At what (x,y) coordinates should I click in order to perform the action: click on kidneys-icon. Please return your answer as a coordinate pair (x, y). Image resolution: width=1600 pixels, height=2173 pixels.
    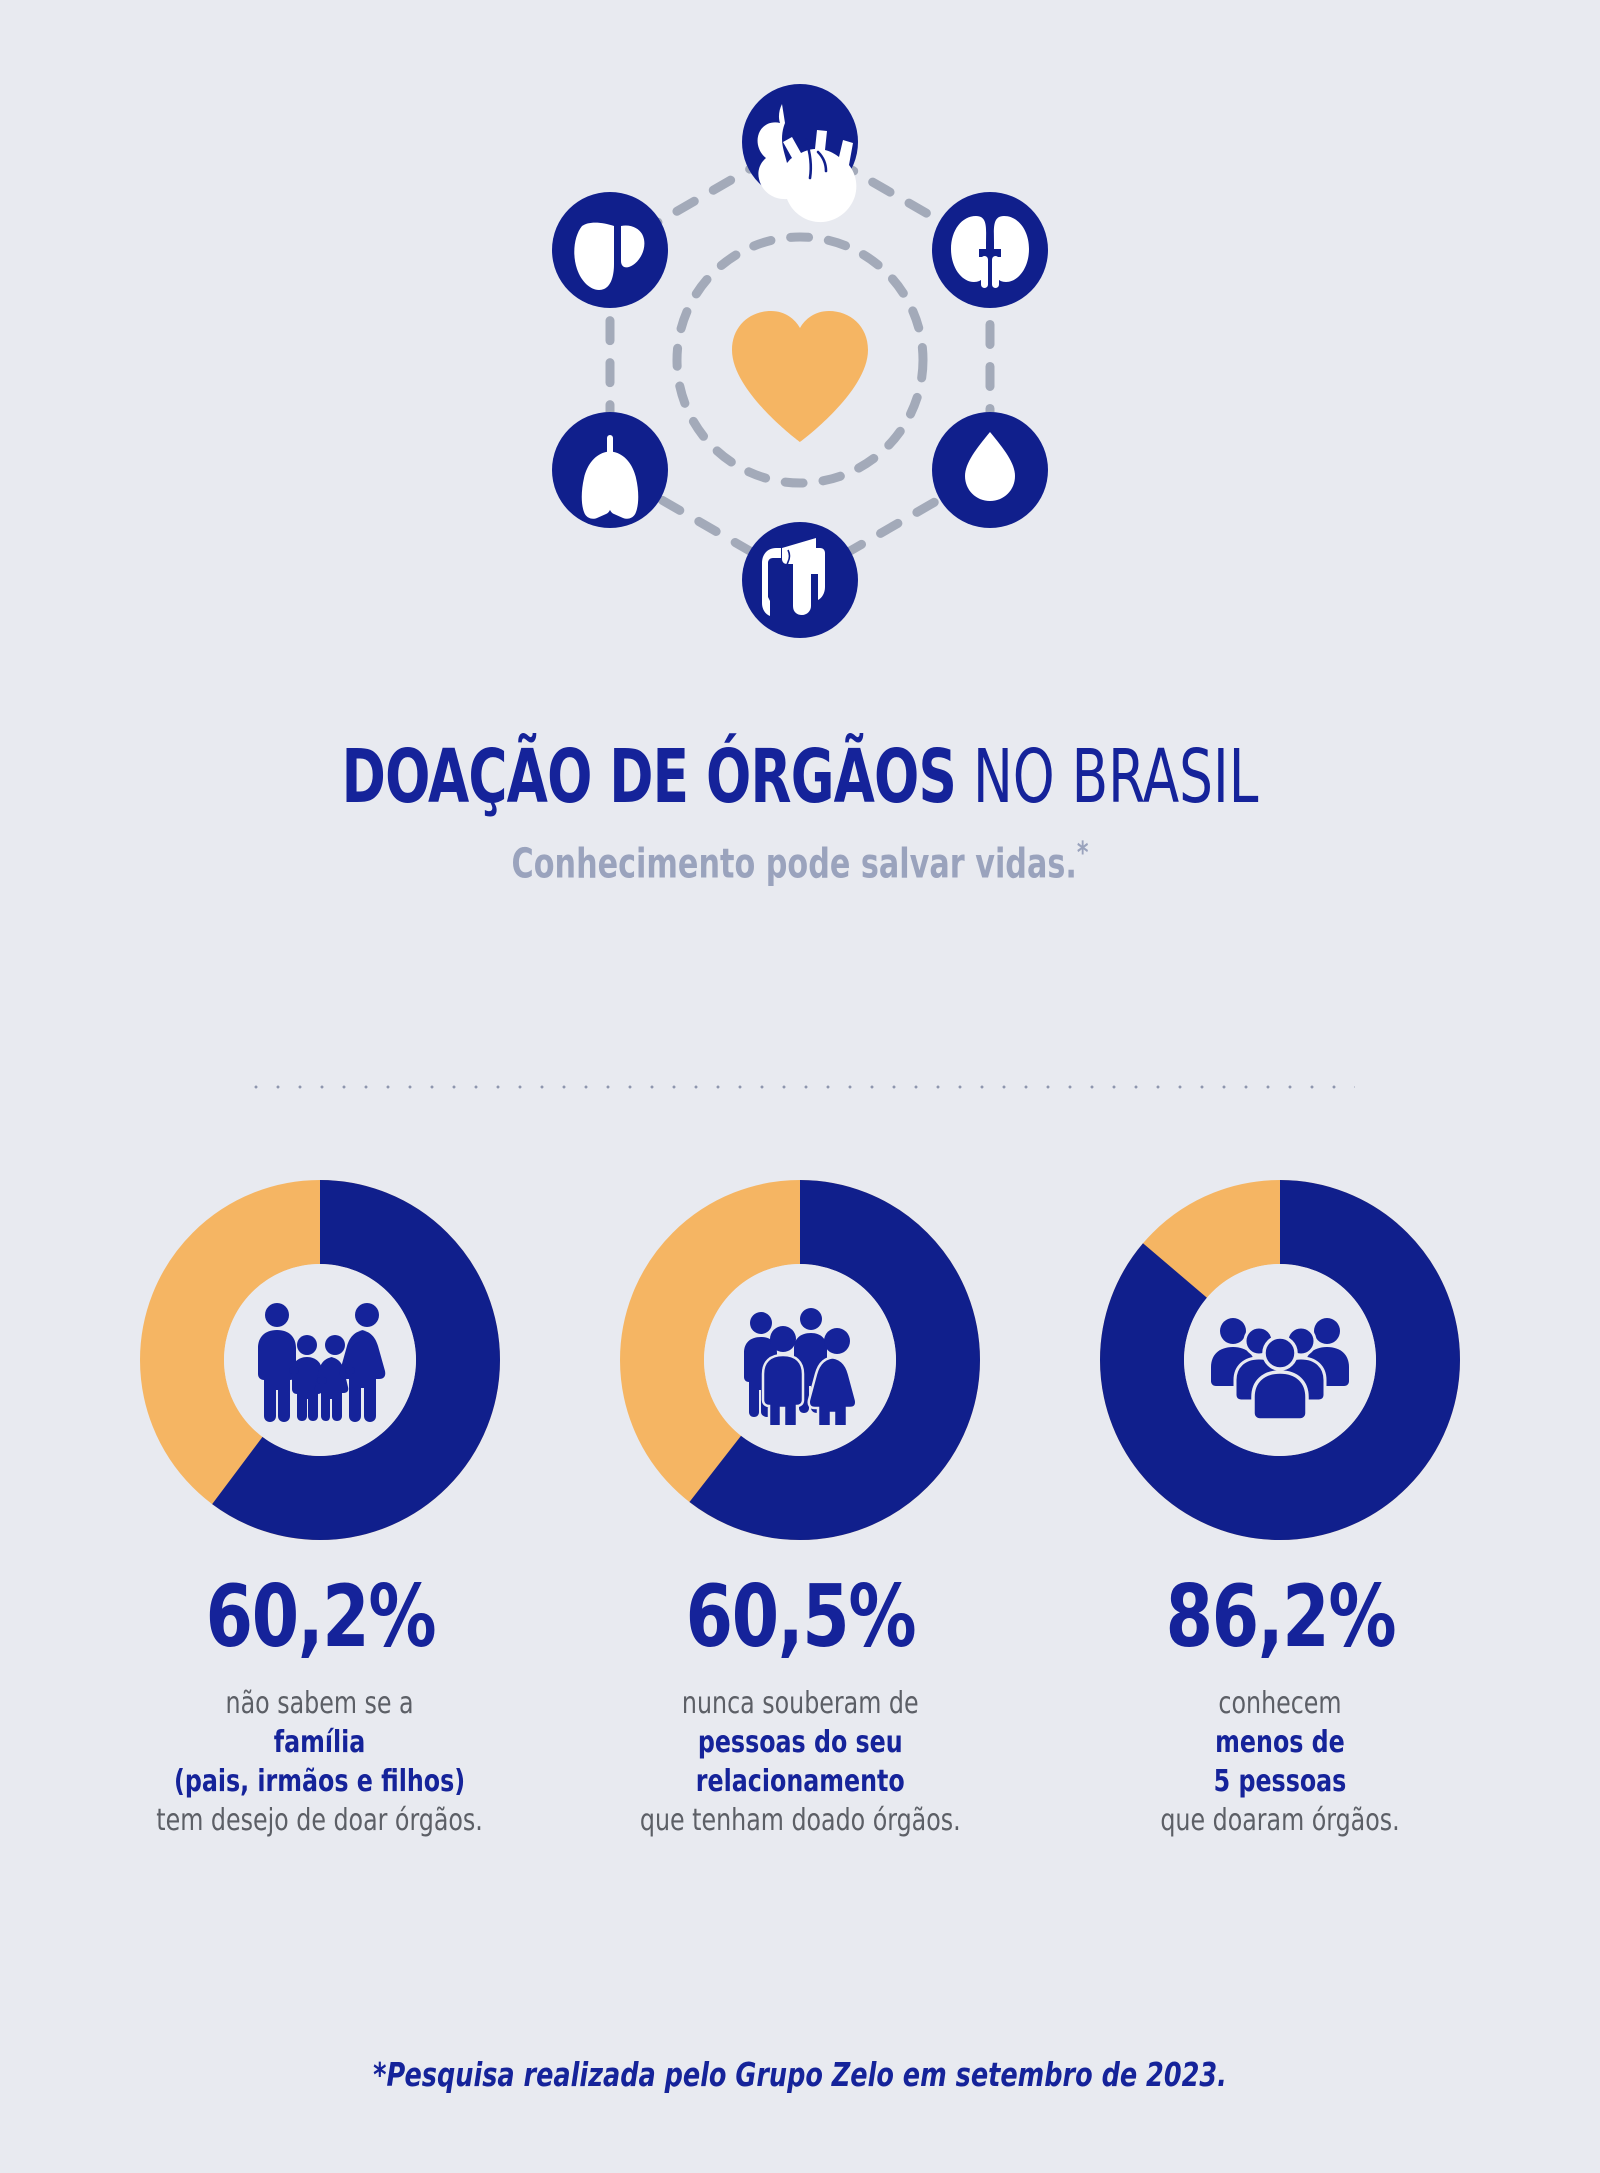
    Looking at the image, I should click on (990, 250).